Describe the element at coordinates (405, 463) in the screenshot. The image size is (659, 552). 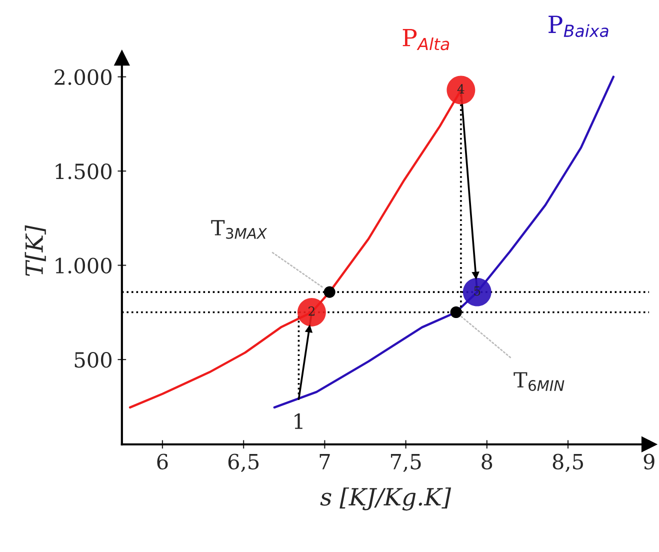
I see `x-tick-label: 7,5` at that location.